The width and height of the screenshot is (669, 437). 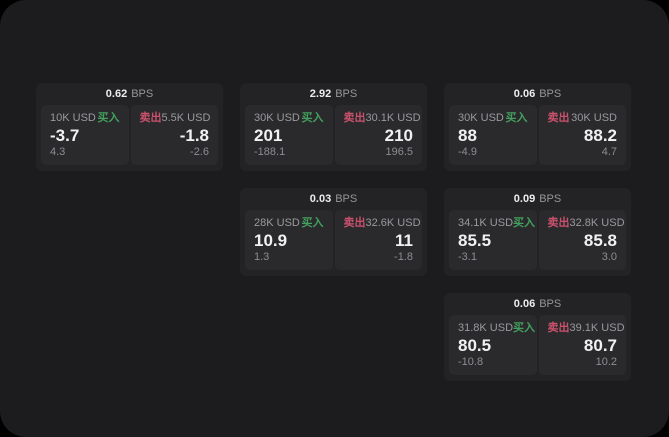 What do you see at coordinates (271, 240) in the screenshot?
I see `buy-price: 10.9` at bounding box center [271, 240].